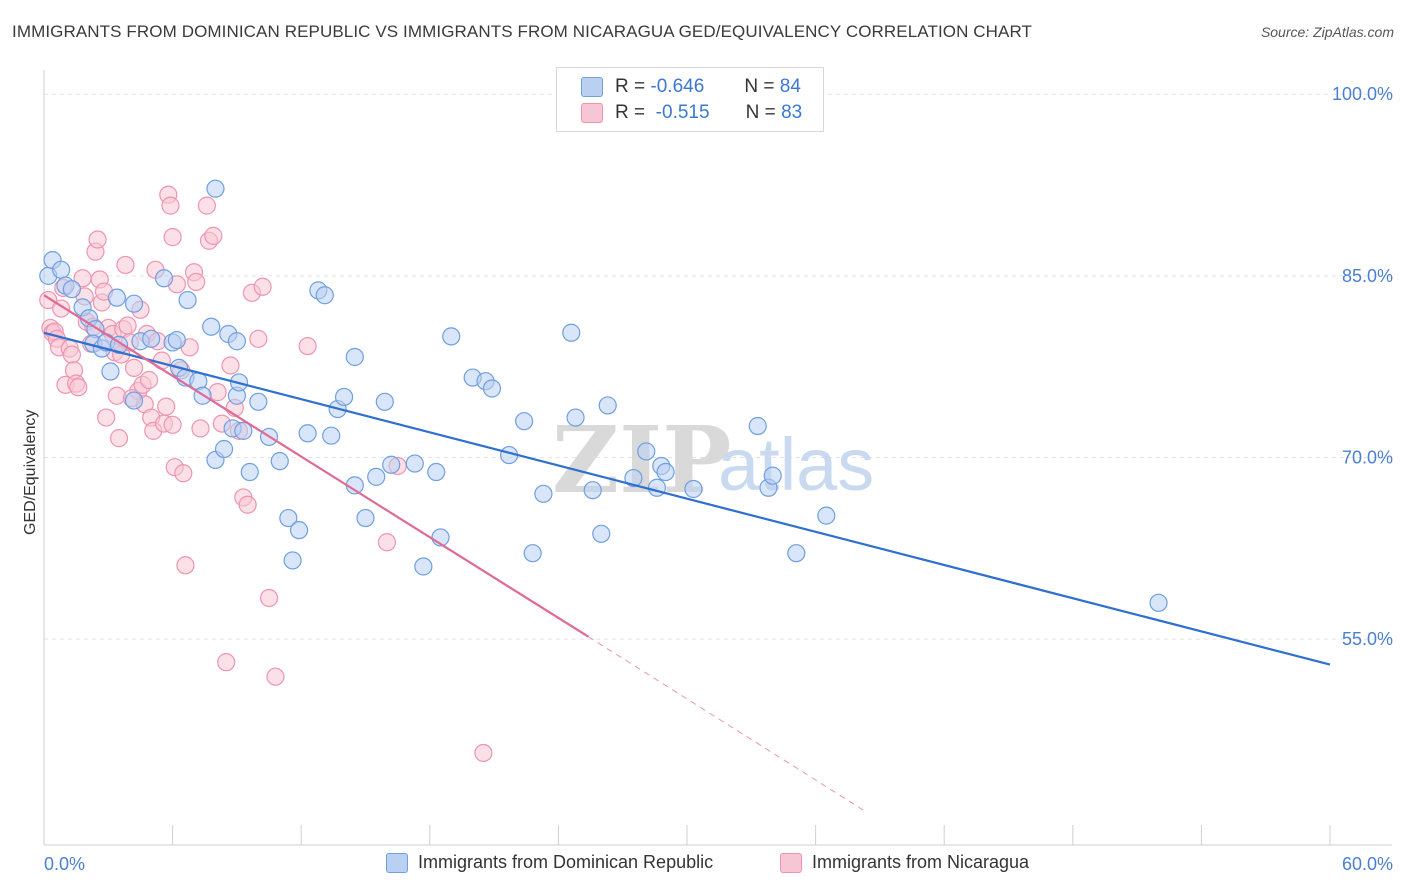 Image resolution: width=1406 pixels, height=892 pixels. What do you see at coordinates (1362, 94) in the screenshot?
I see `y-tick-label: 100.0%` at bounding box center [1362, 94].